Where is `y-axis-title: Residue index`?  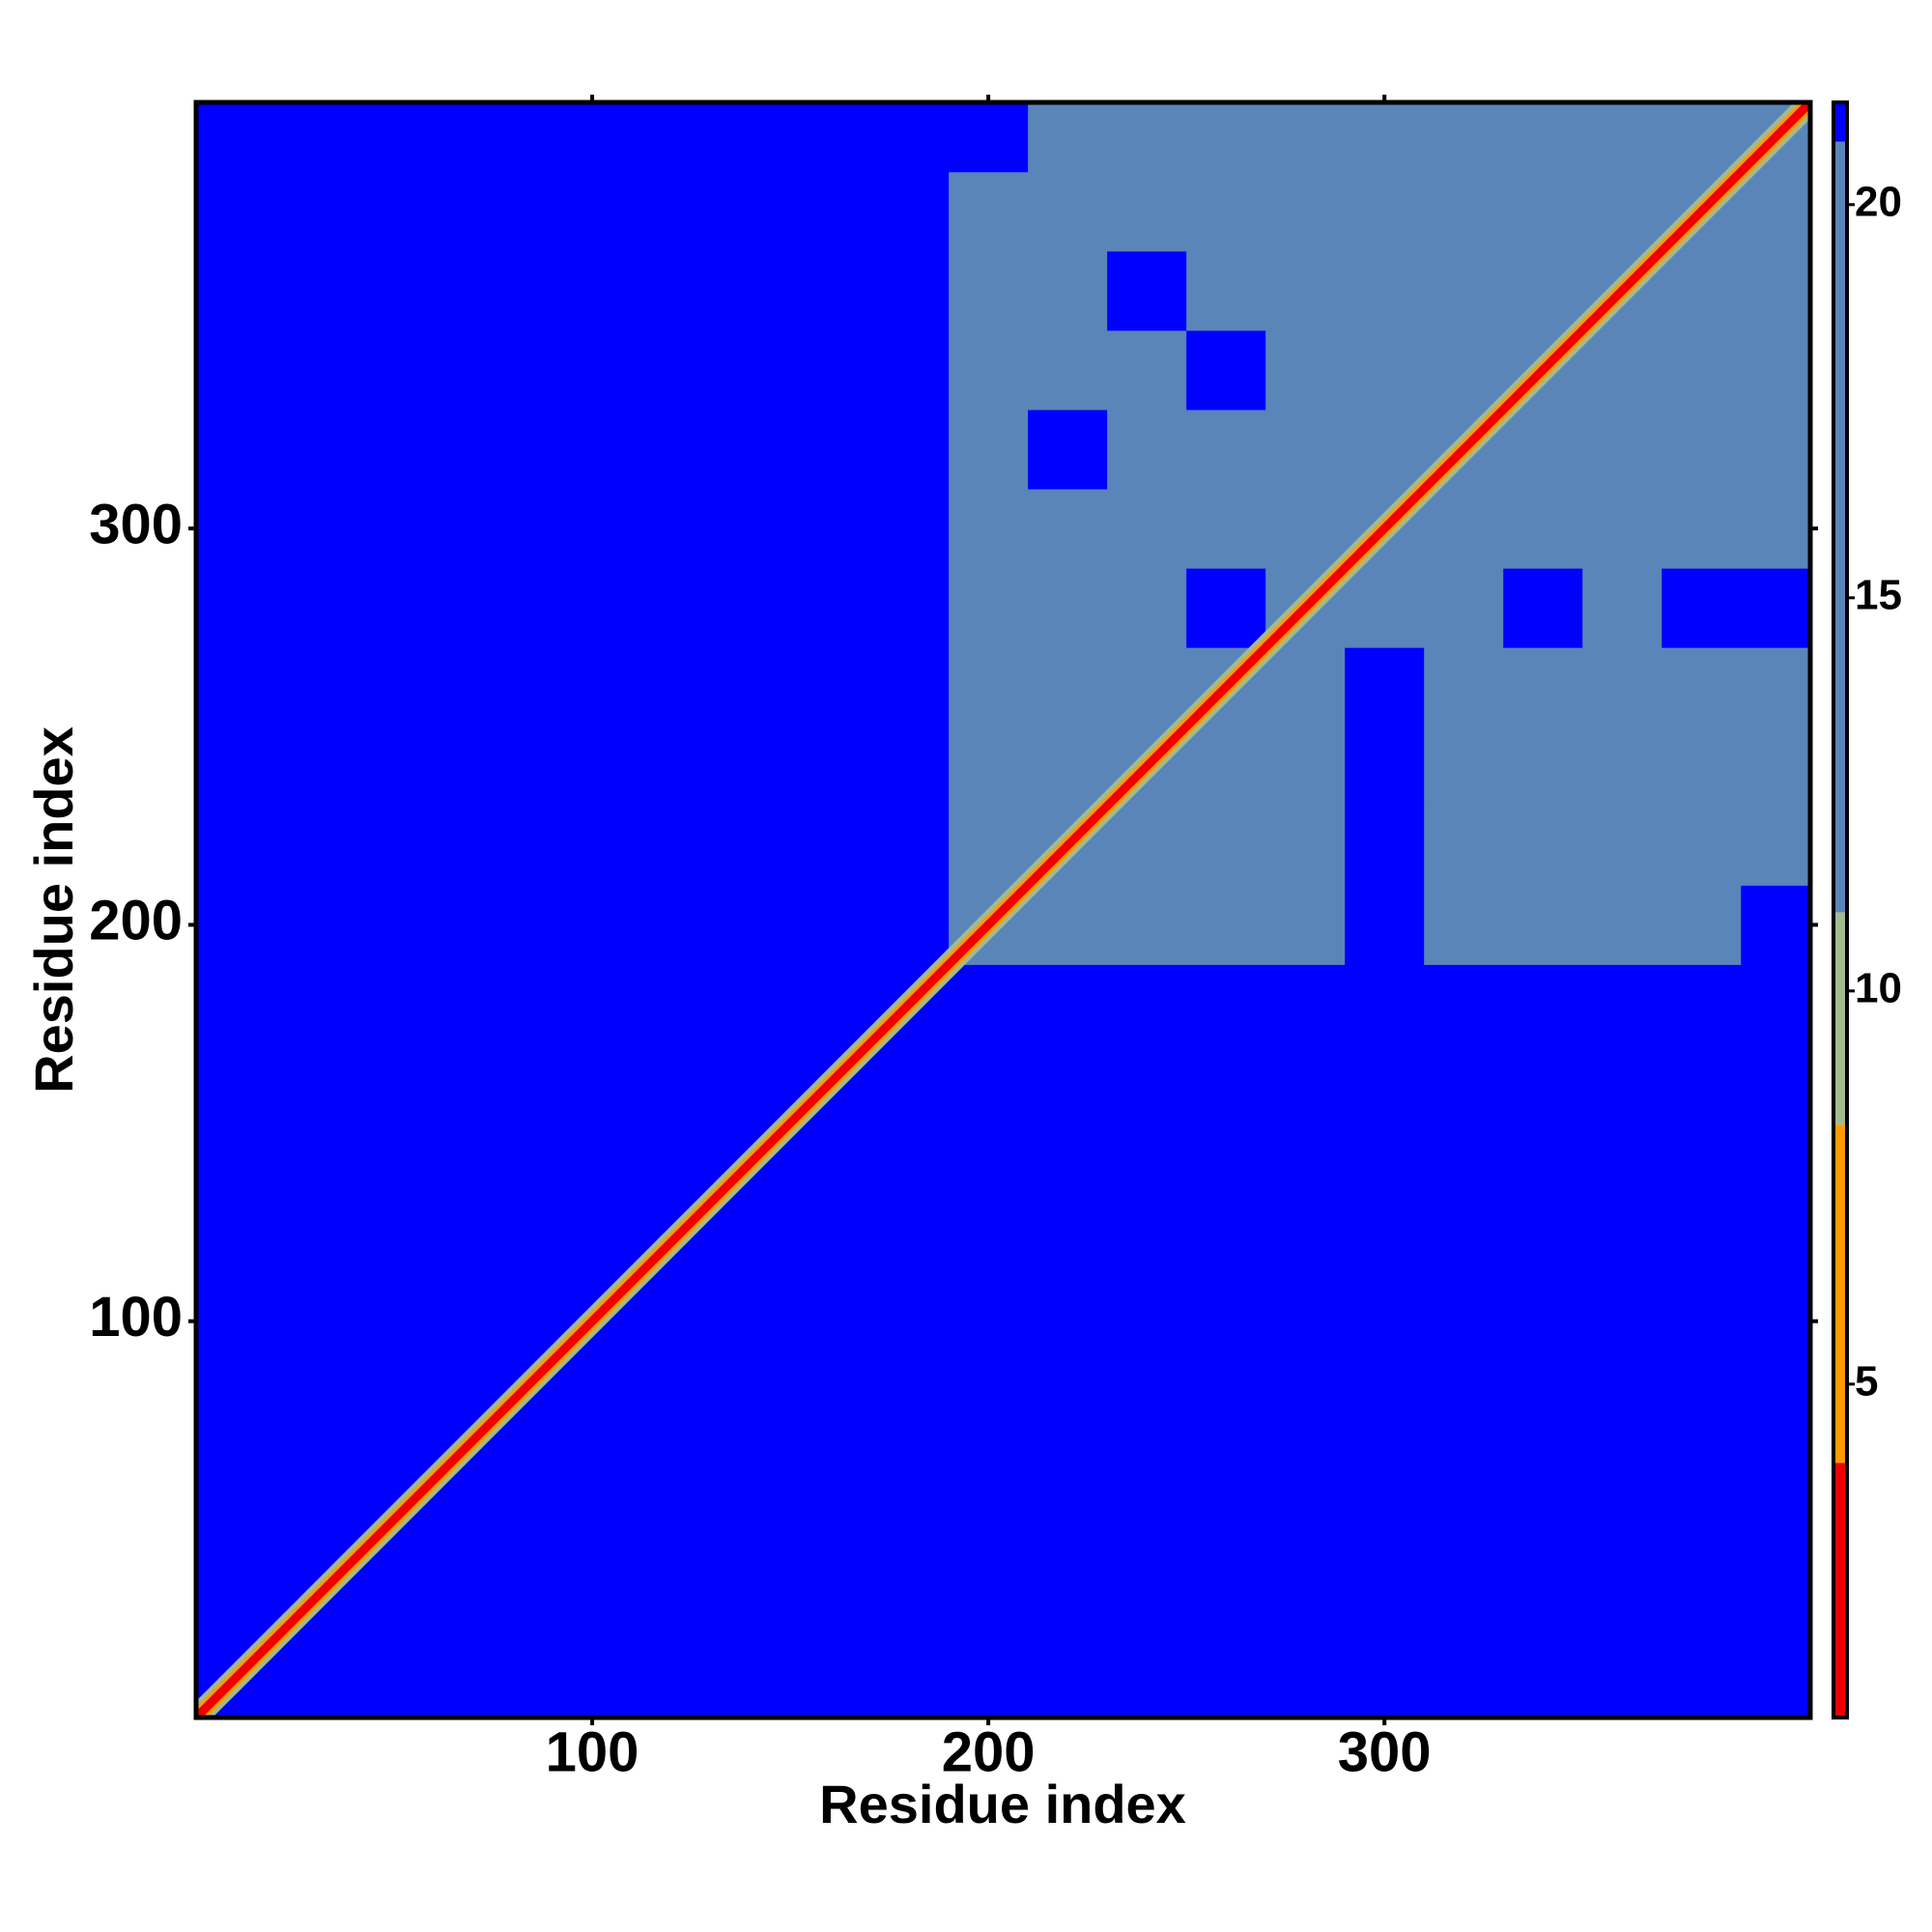
y-axis-title: Residue index is located at coordinates (53, 910).